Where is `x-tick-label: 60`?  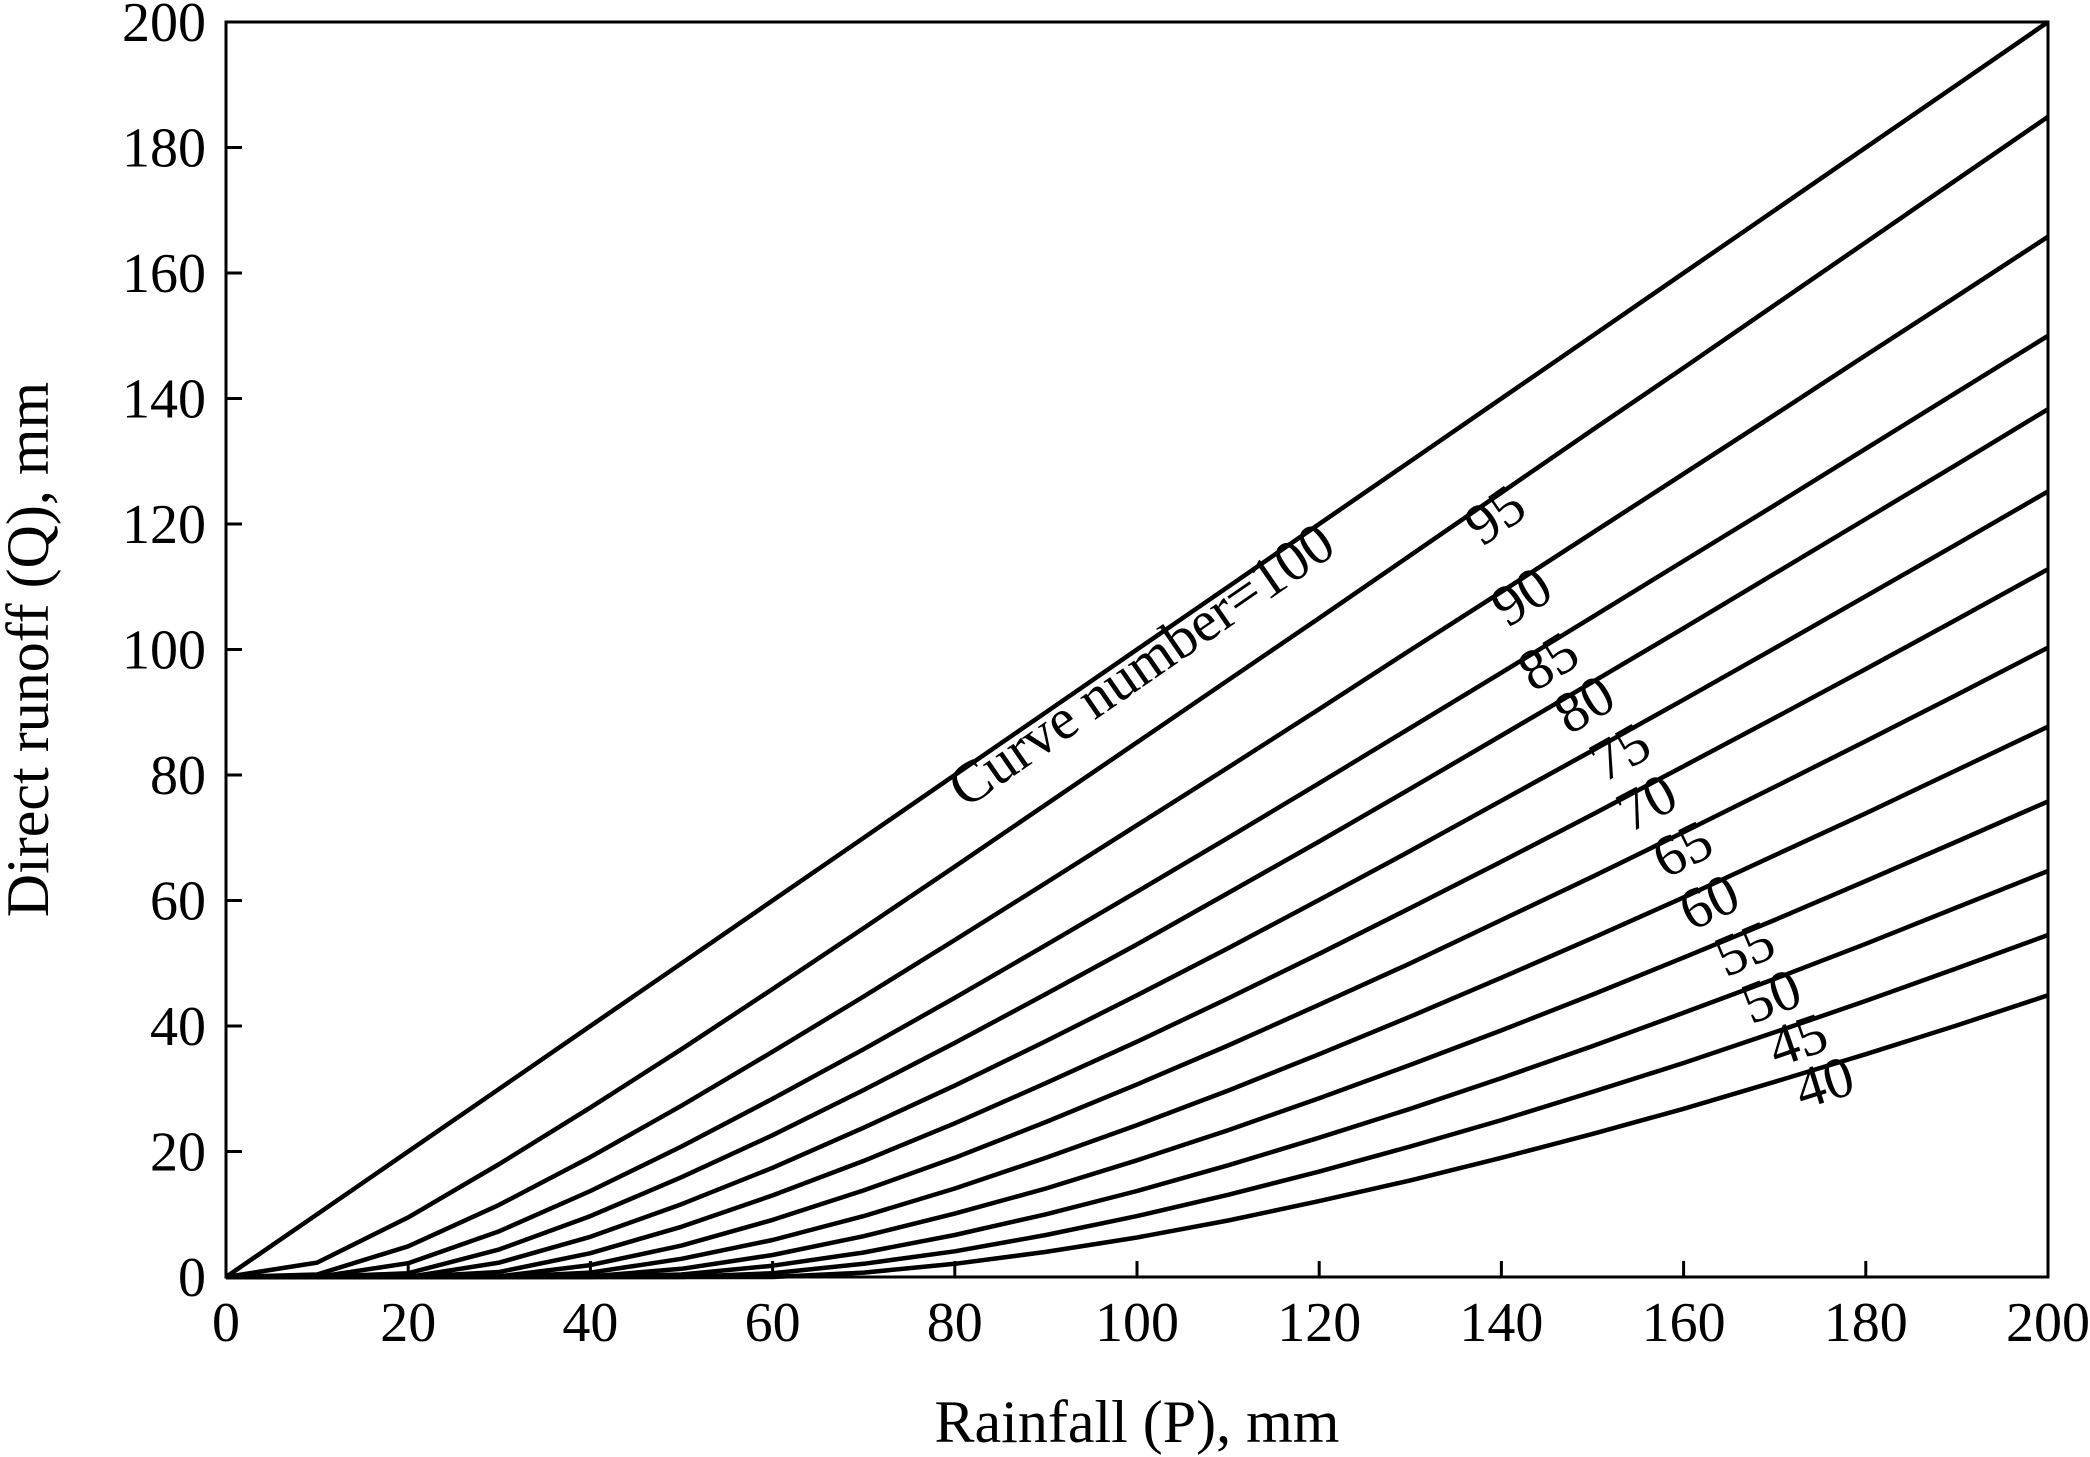 x-tick-label: 60 is located at coordinates (773, 1323).